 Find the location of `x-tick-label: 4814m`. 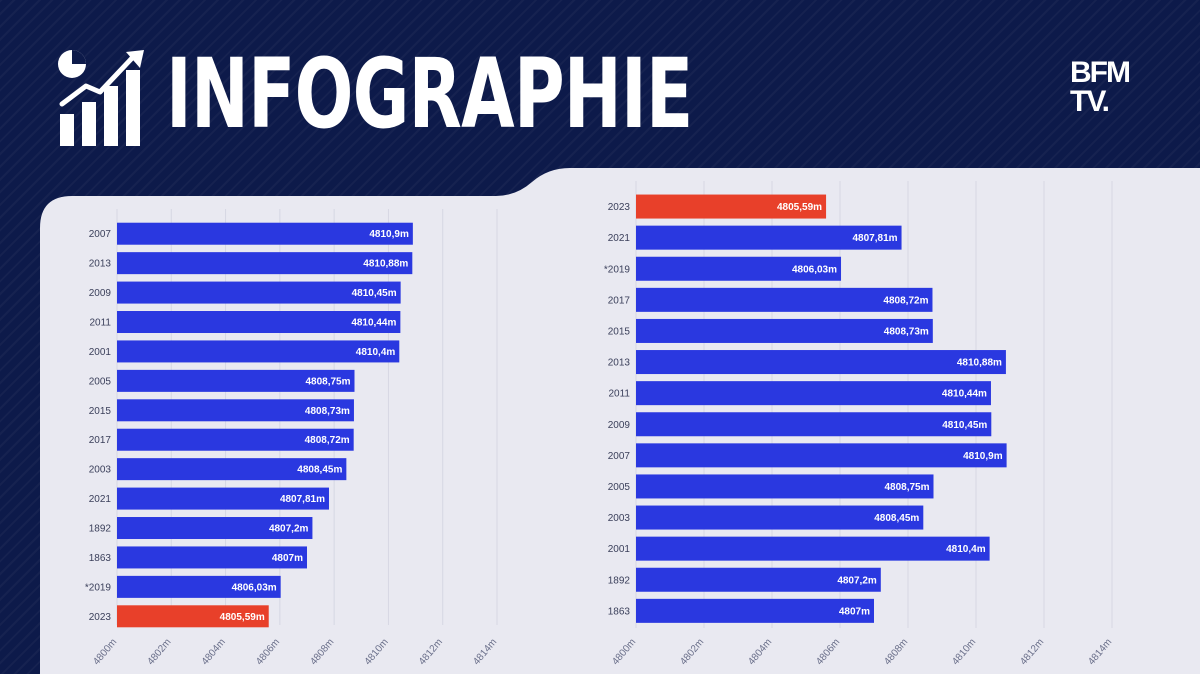

x-tick-label: 4814m is located at coordinates (485, 652).